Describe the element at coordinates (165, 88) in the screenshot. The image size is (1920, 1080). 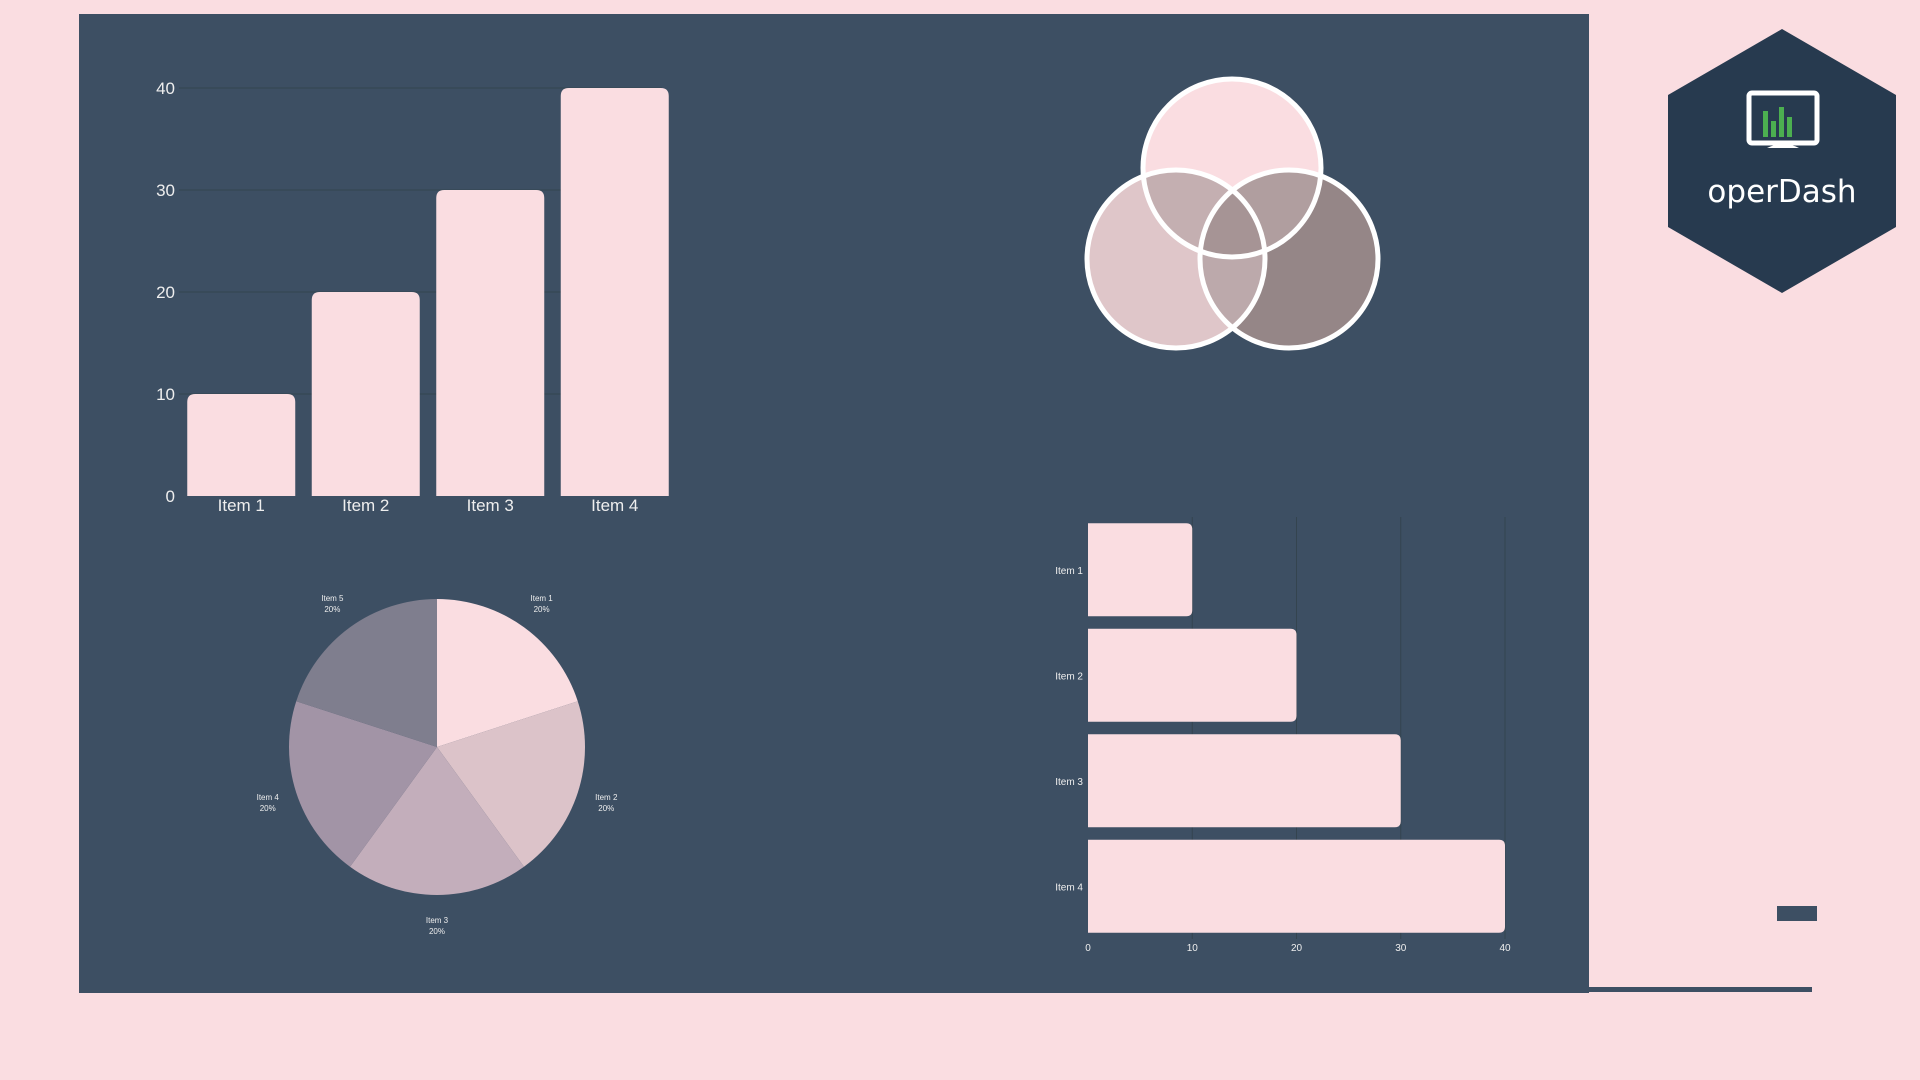
I see `y-tick-label: 40` at that location.